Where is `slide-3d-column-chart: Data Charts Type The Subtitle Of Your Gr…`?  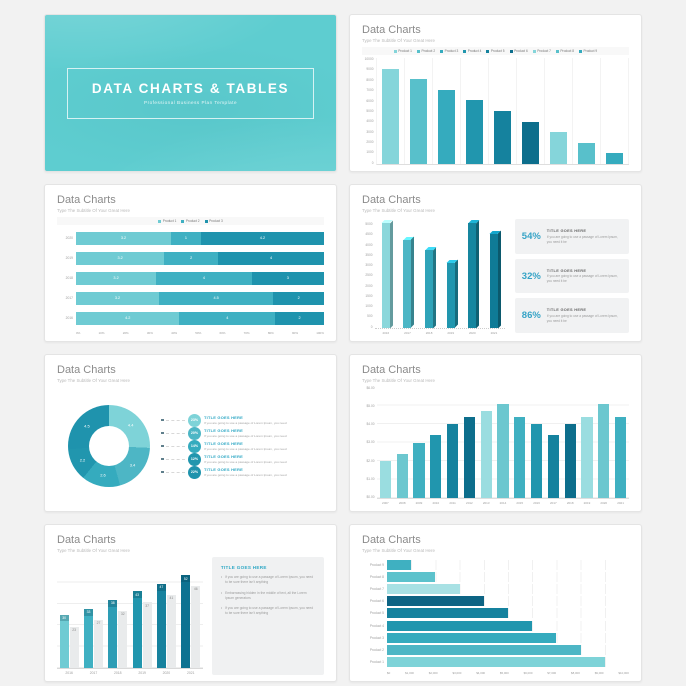 slide-3d-column-chart: Data Charts Type The Subtitle Of Your Gr… is located at coordinates (495, 263).